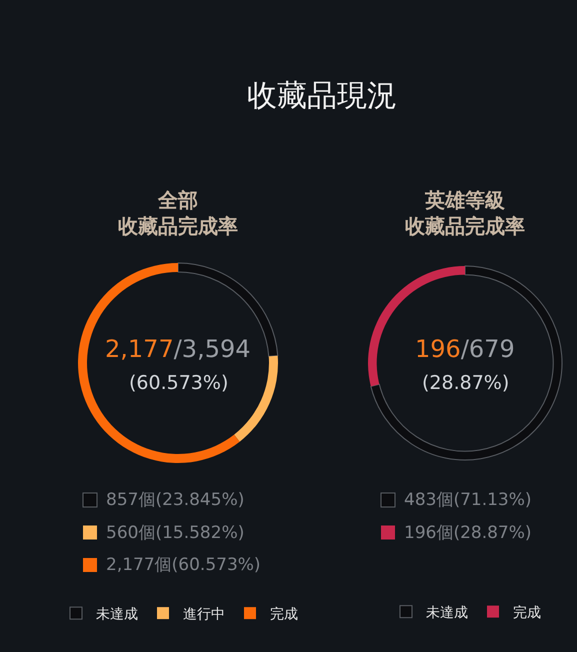 The image size is (577, 652). I want to click on donut-slice, so click(466, 363).